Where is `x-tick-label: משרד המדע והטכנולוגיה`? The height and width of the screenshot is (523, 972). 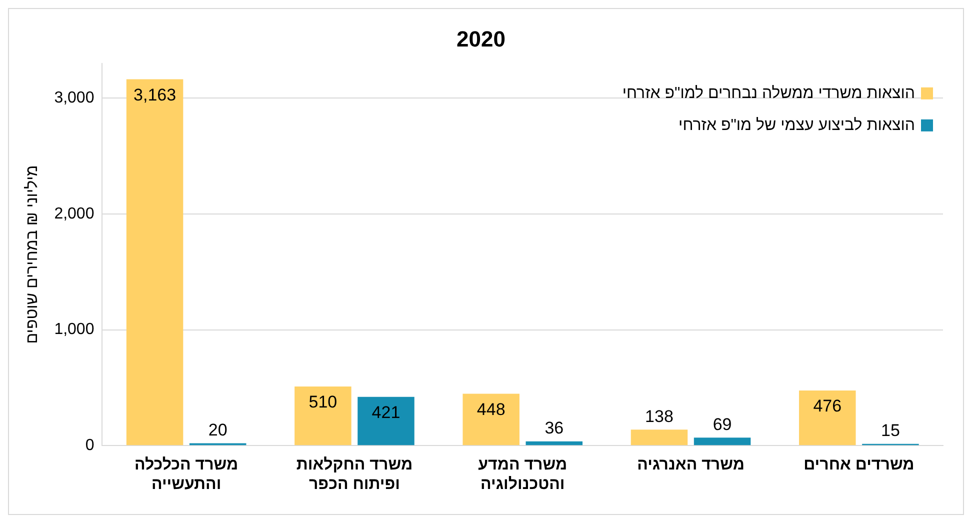 x-tick-label: משרד המדע והטכנולוגיה is located at coordinates (523, 474).